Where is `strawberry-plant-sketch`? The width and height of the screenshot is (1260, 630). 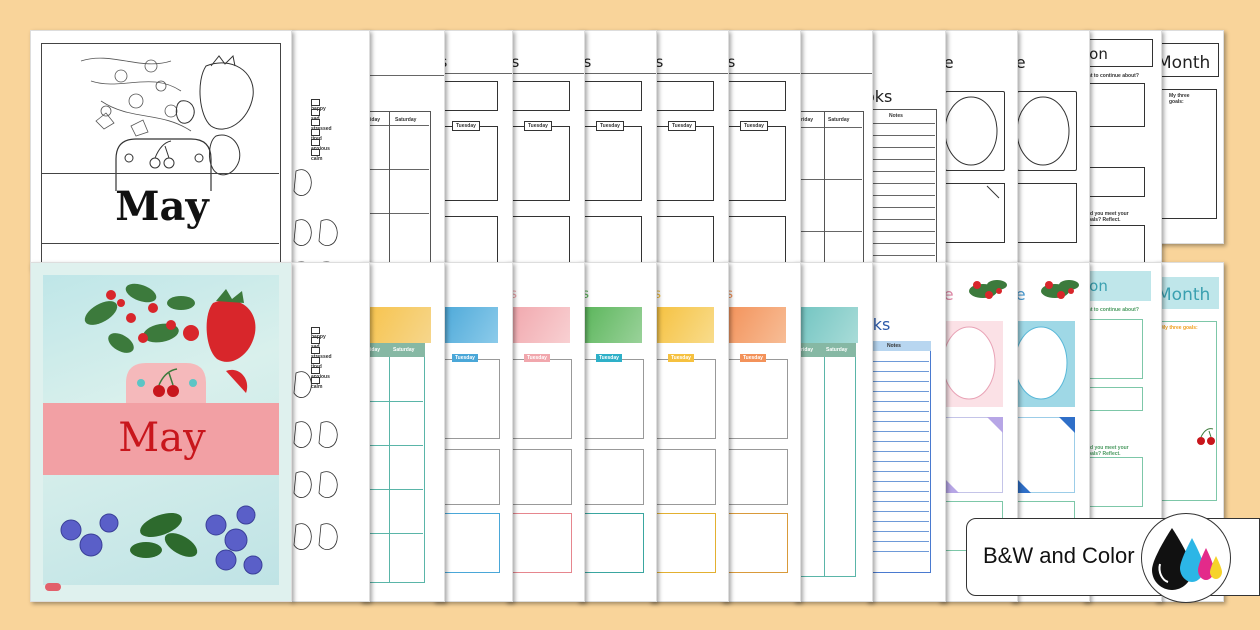
strawberry-plant-sketch is located at coordinates (167, 122).